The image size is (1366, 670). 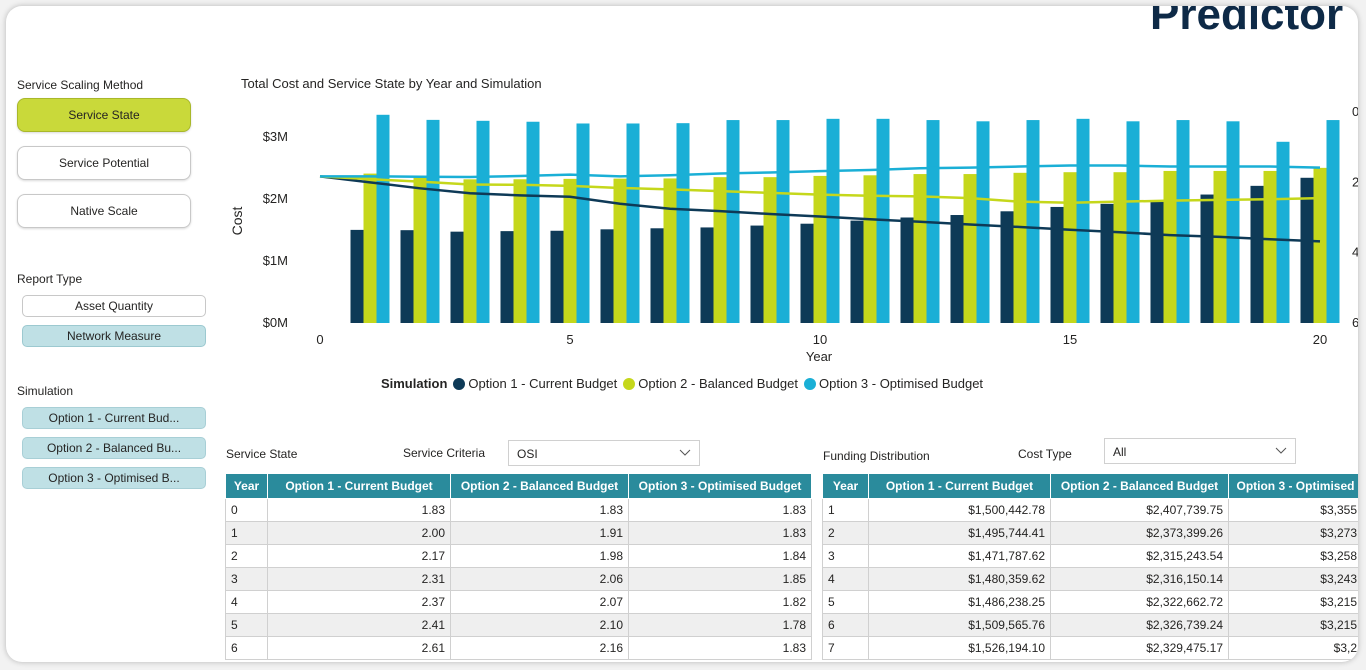 What do you see at coordinates (1355, 252) in the screenshot?
I see `y2-tick-label: 4` at bounding box center [1355, 252].